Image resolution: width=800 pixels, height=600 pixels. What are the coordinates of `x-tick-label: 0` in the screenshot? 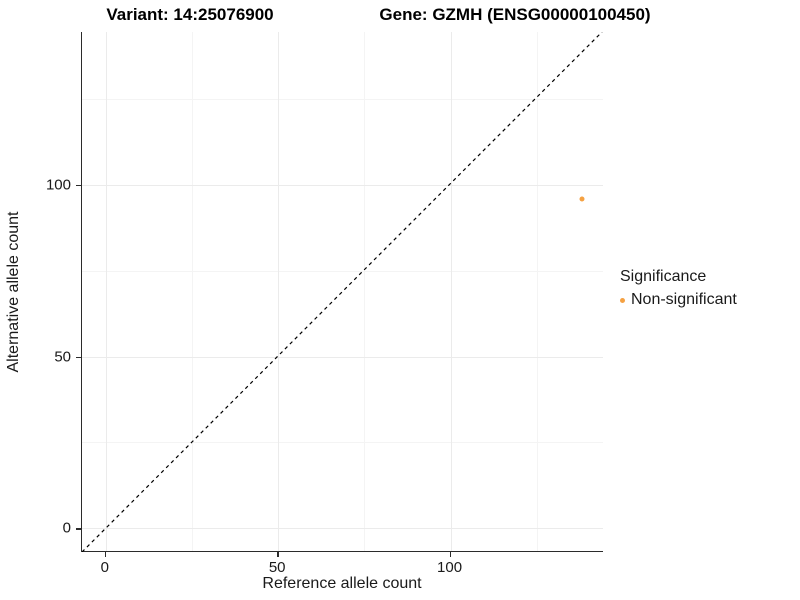 It's located at (104, 567).